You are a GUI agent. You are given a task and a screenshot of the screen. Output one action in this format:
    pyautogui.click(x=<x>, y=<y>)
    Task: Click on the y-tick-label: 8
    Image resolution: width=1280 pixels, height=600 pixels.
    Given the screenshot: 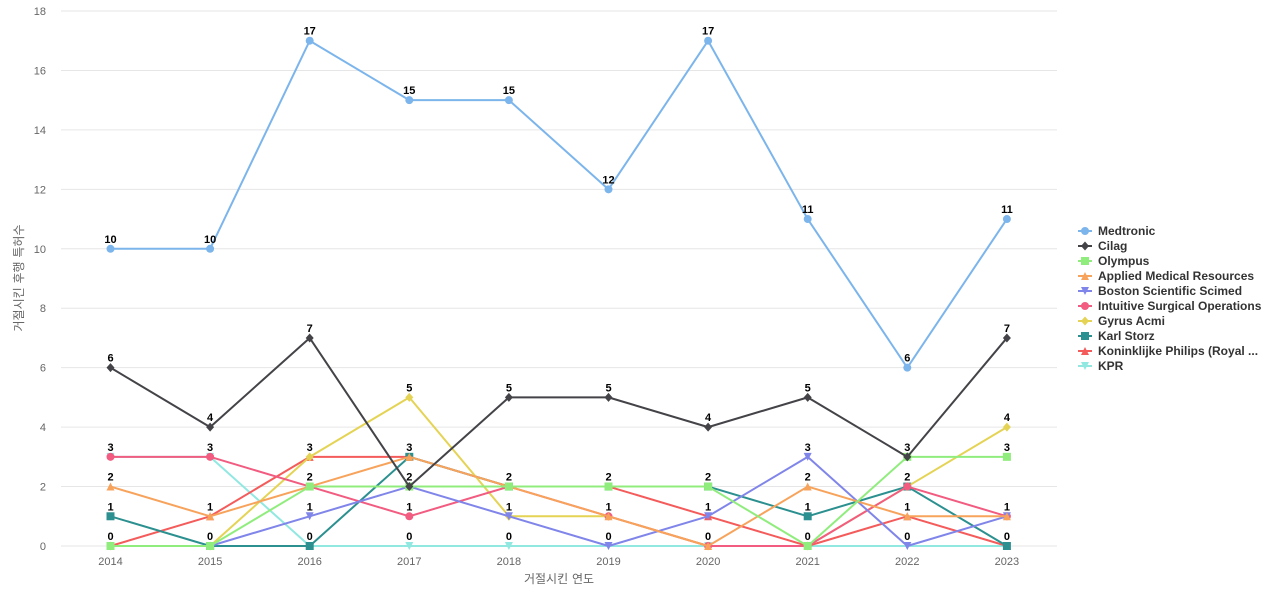 What is the action you would take?
    pyautogui.click(x=43, y=309)
    